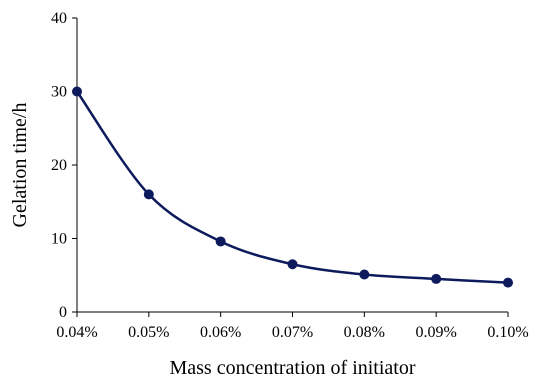 The height and width of the screenshot is (383, 539). Describe the element at coordinates (507, 332) in the screenshot. I see `x-tick-label: 0.10%` at that location.